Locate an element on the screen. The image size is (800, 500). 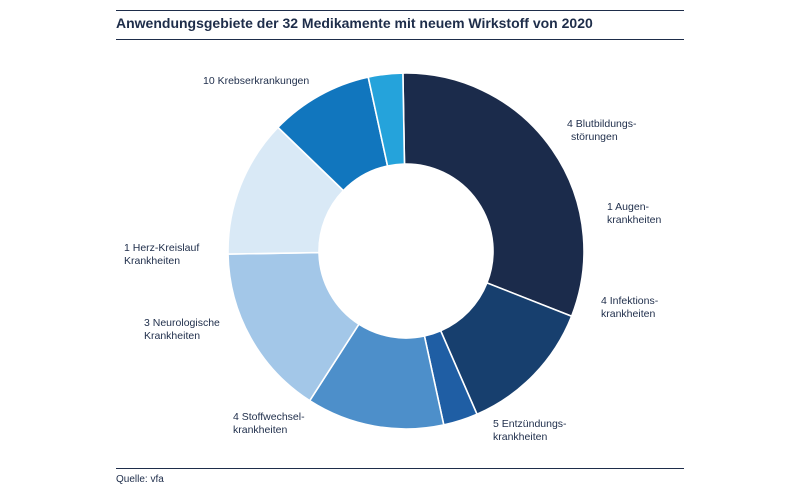
slice-label-2: 1 Augen- krankheiten is located at coordinates (634, 214).